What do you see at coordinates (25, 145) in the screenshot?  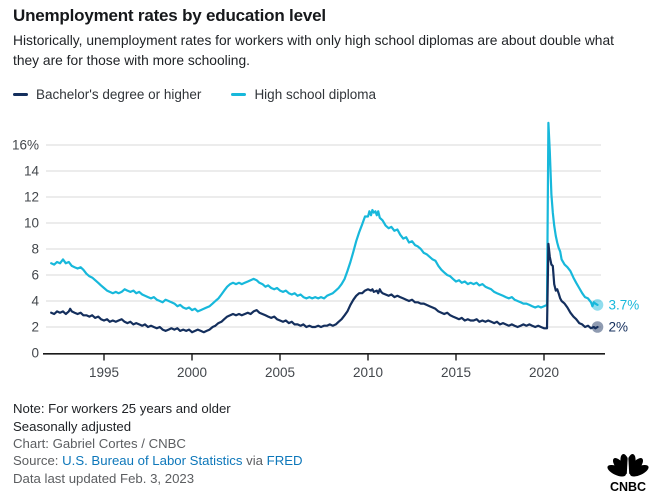 I see `y-axis-tick-label: 16%` at bounding box center [25, 145].